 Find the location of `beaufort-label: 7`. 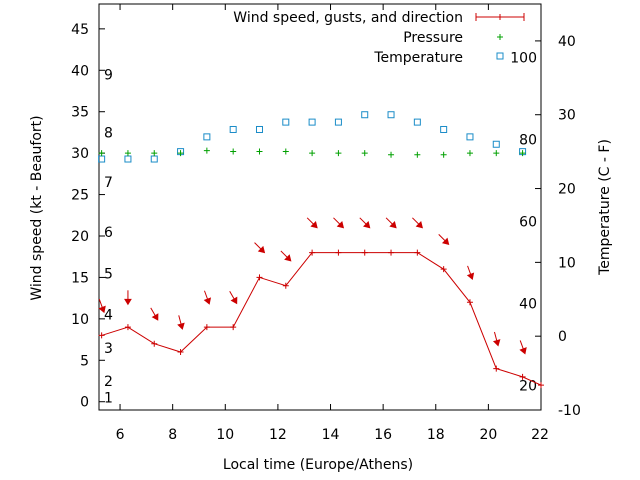

beaufort-label: 7 is located at coordinates (108, 183).